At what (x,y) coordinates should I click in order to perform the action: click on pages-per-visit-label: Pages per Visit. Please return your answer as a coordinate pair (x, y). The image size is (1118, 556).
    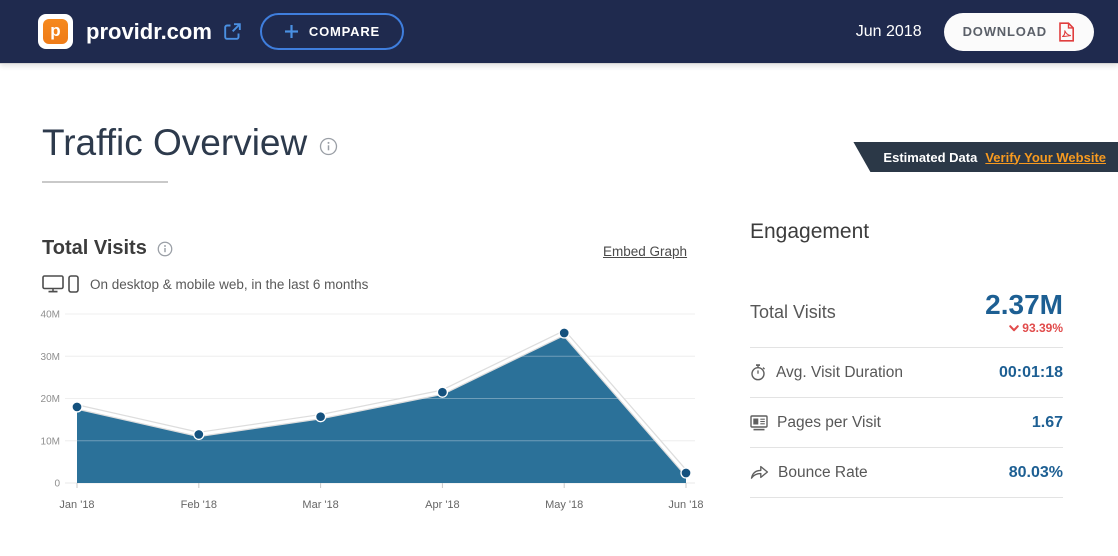
    Looking at the image, I should click on (829, 422).